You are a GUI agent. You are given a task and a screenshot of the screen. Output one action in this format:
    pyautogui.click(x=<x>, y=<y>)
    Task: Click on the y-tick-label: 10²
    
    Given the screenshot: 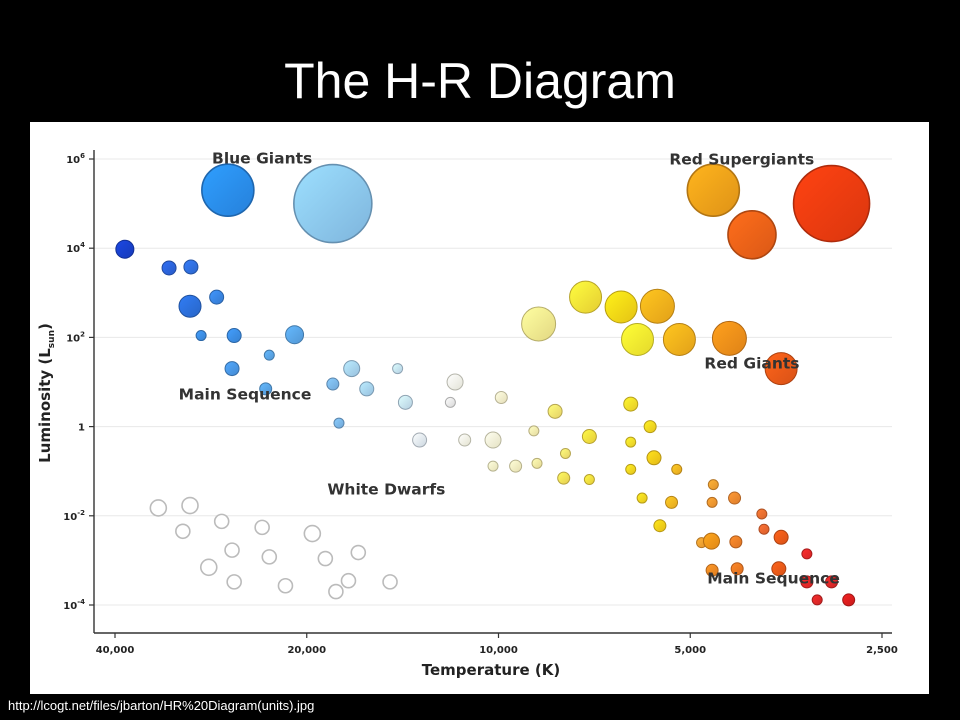 What is the action you would take?
    pyautogui.click(x=75, y=337)
    